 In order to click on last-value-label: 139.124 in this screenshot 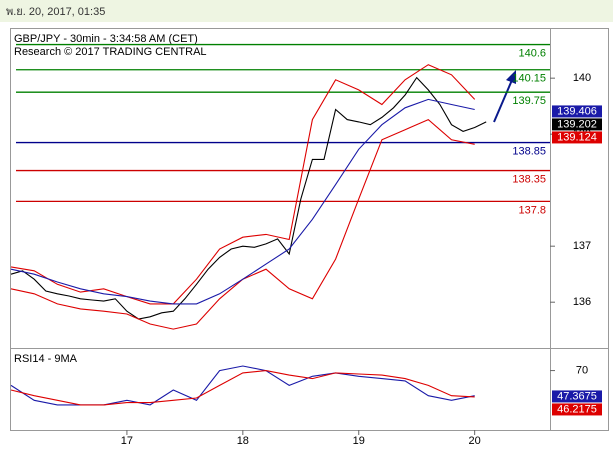, I will do `click(577, 137)`.